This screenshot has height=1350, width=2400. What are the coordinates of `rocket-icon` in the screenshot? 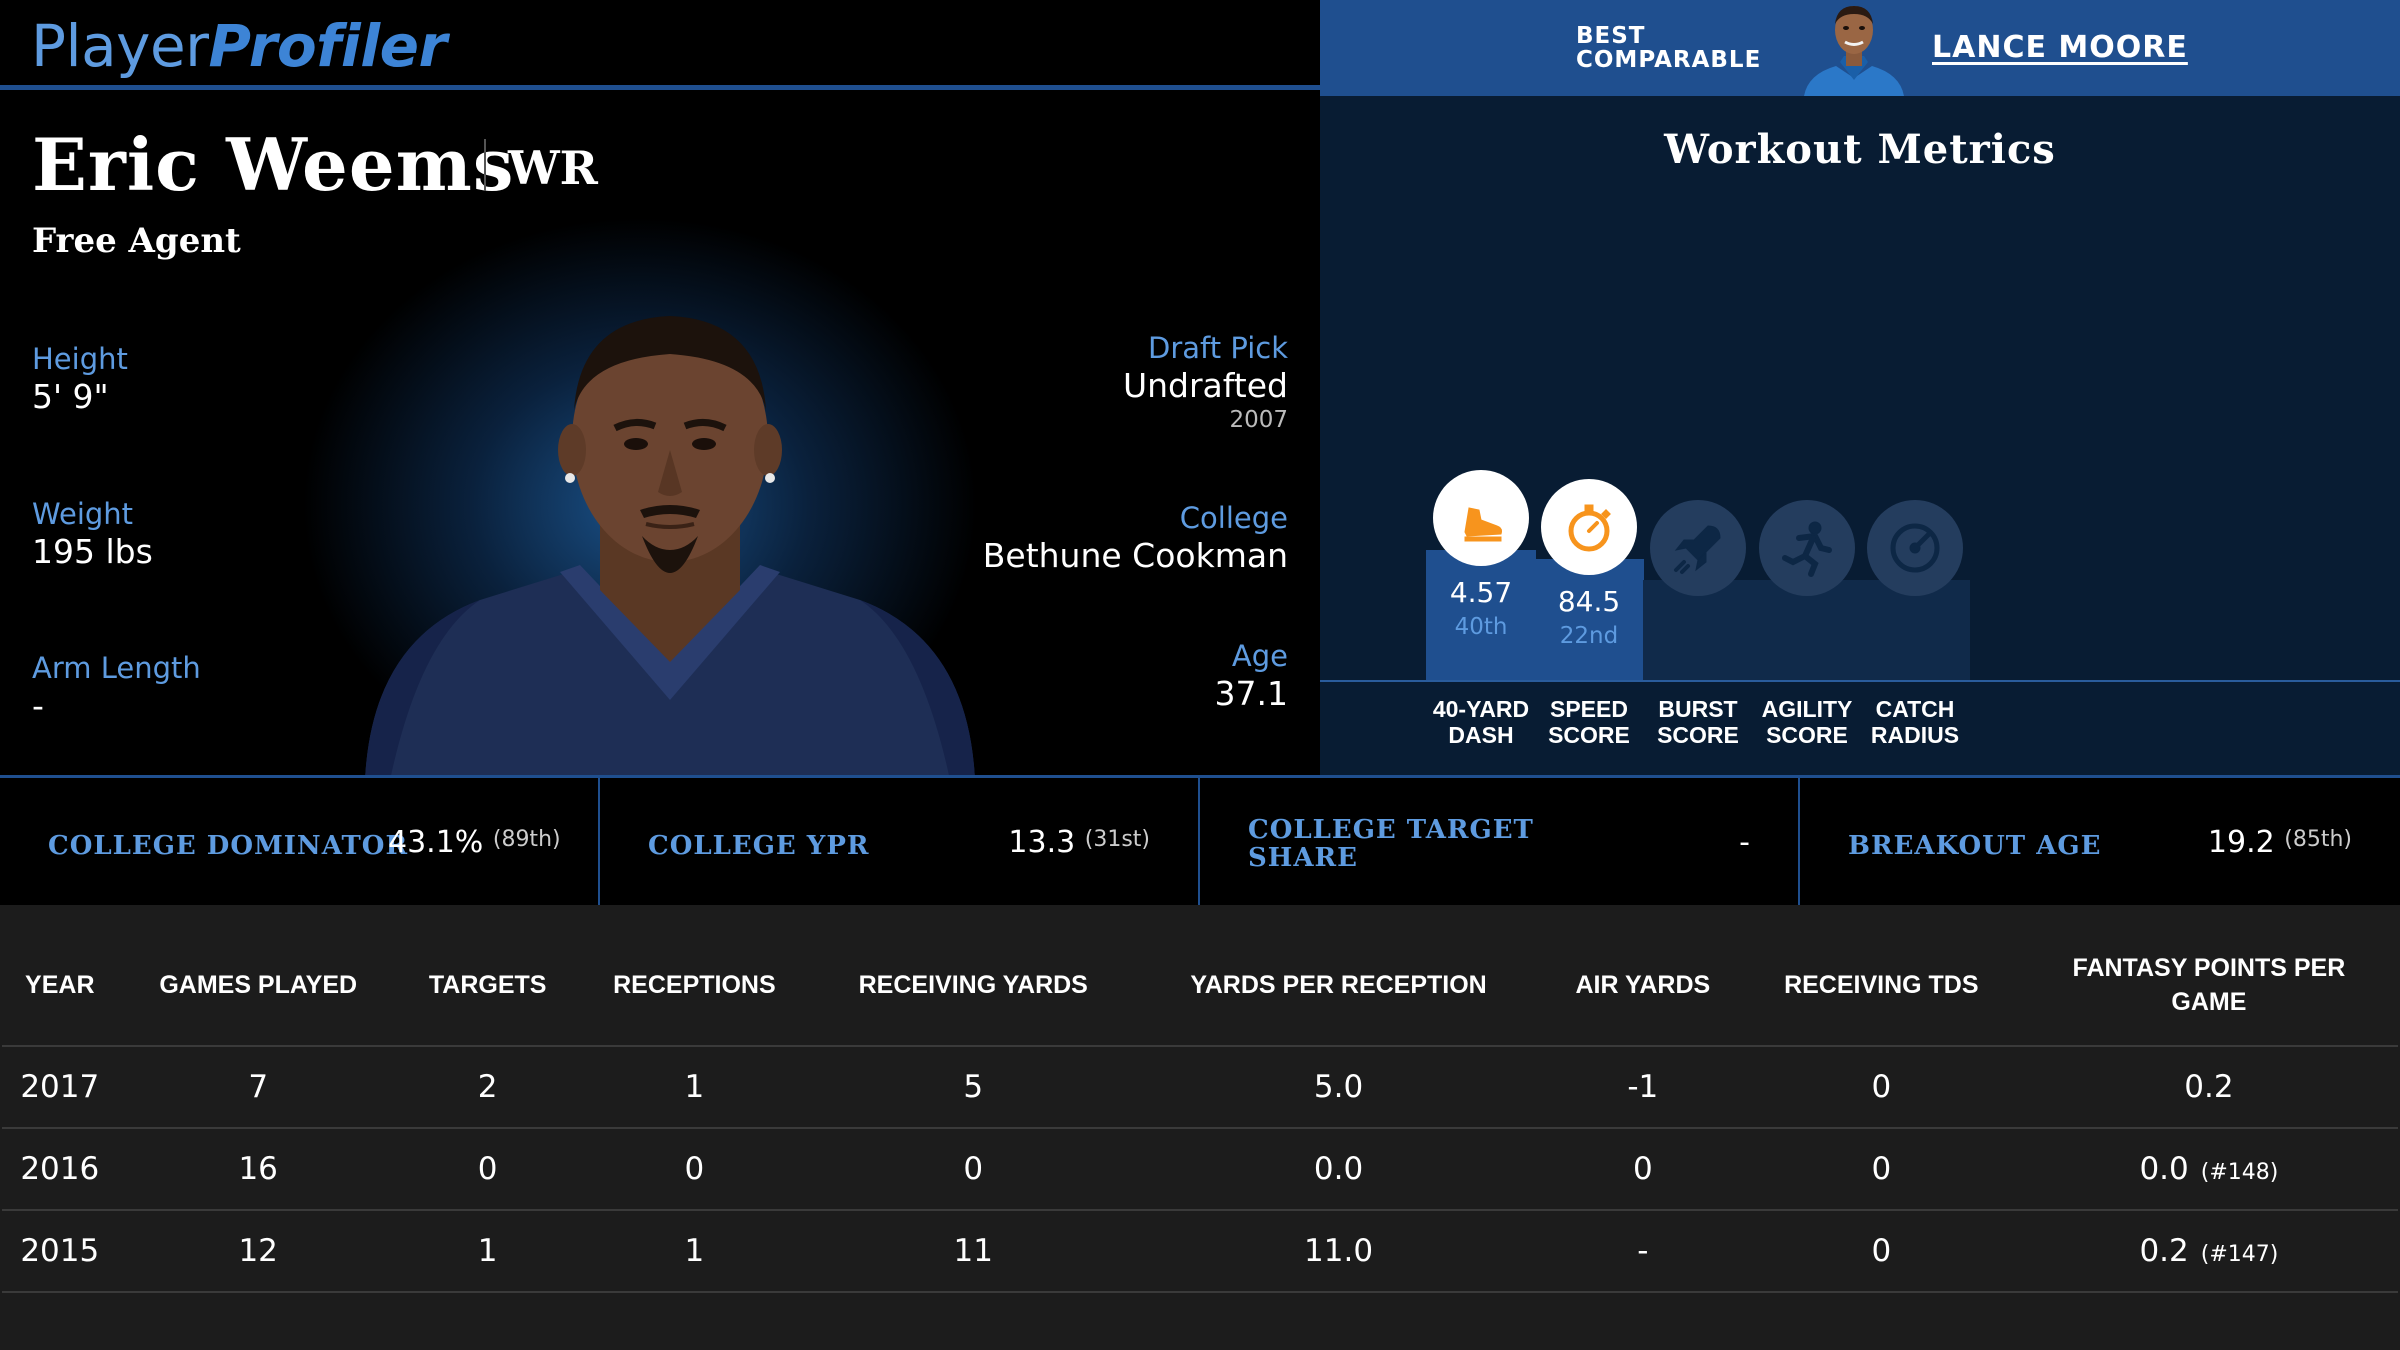 It's located at (1697, 549).